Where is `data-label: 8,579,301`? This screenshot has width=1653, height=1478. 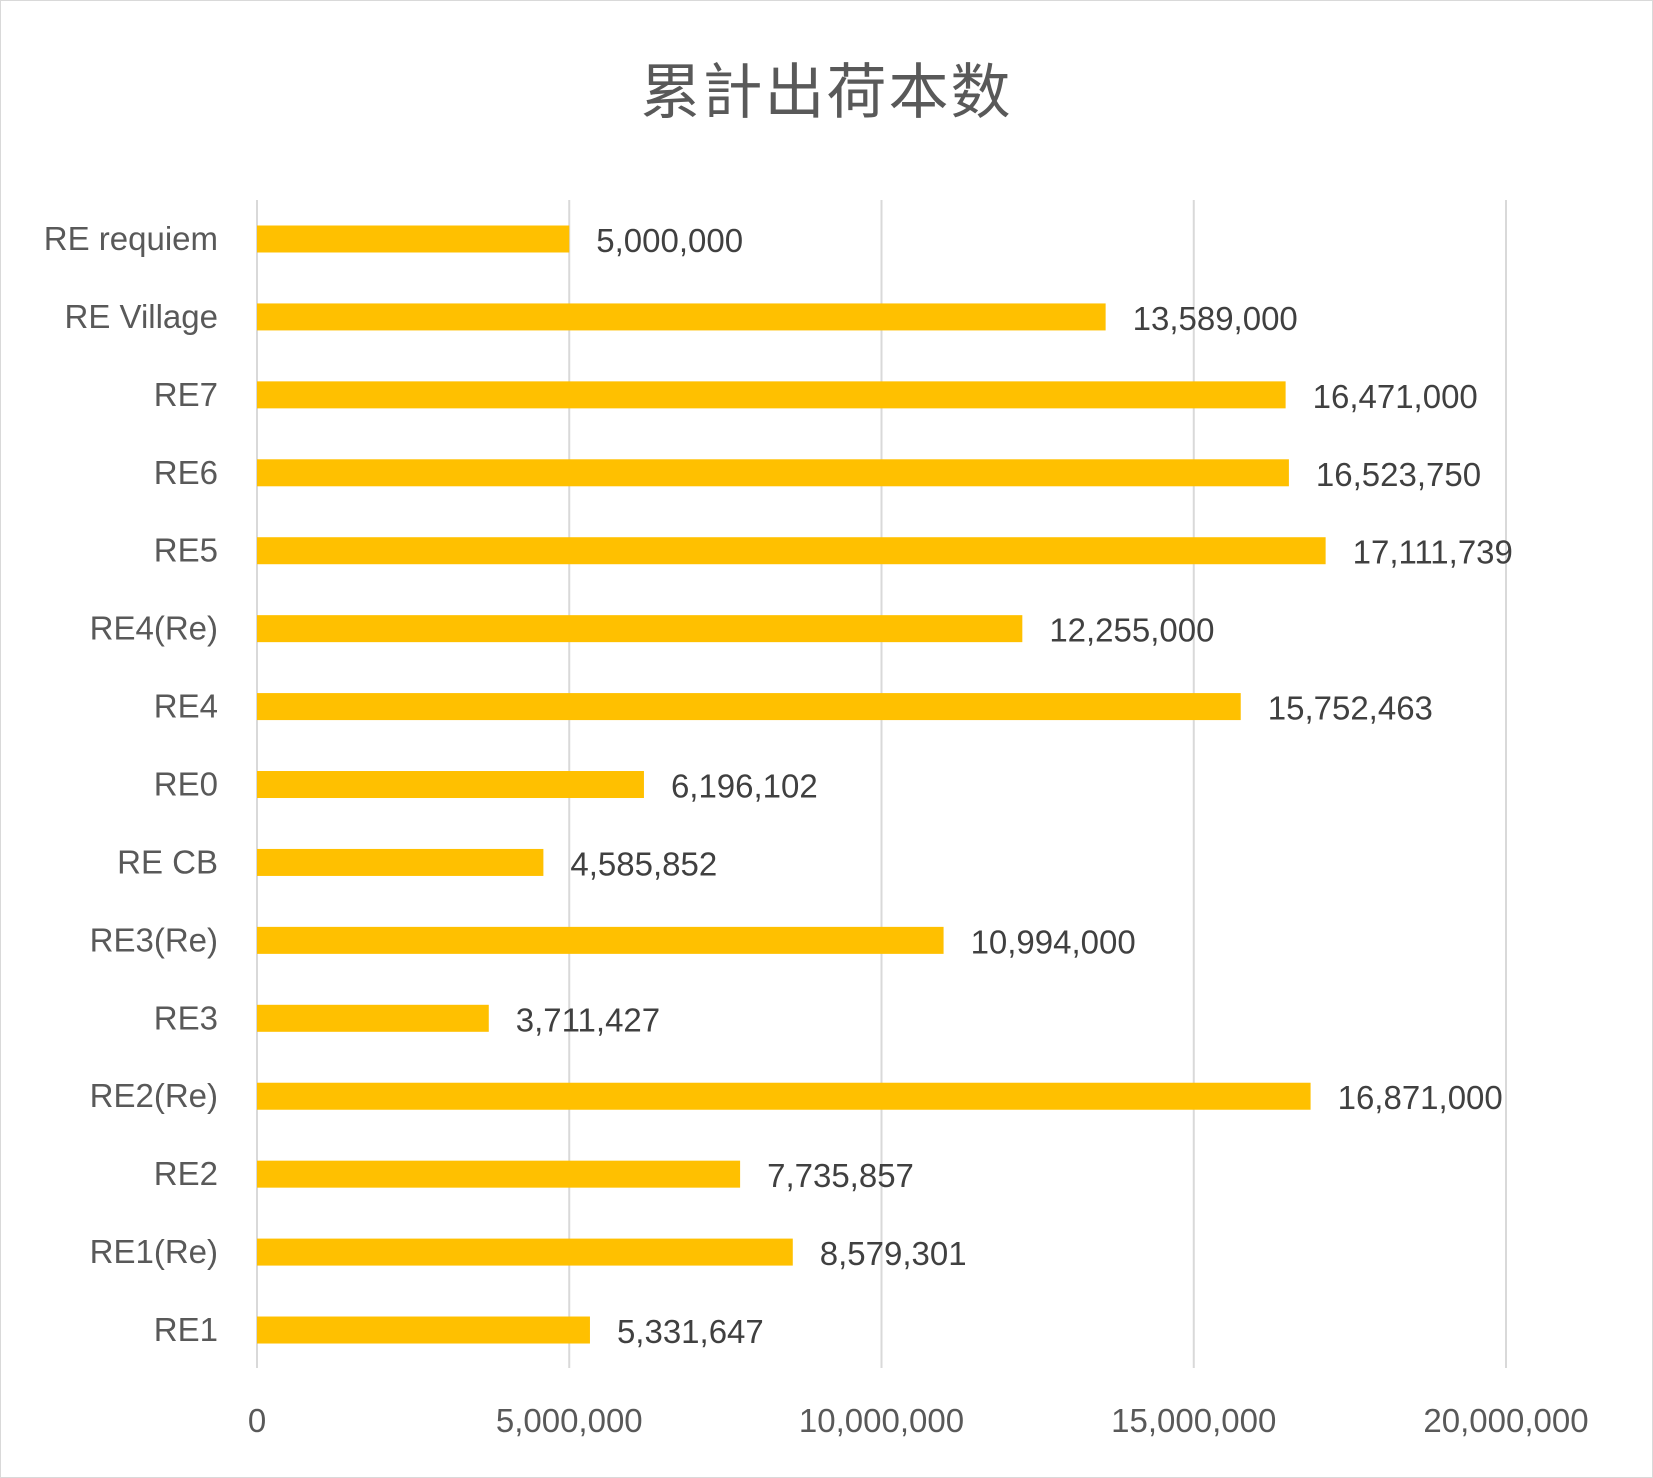
data-label: 8,579,301 is located at coordinates (893, 1253).